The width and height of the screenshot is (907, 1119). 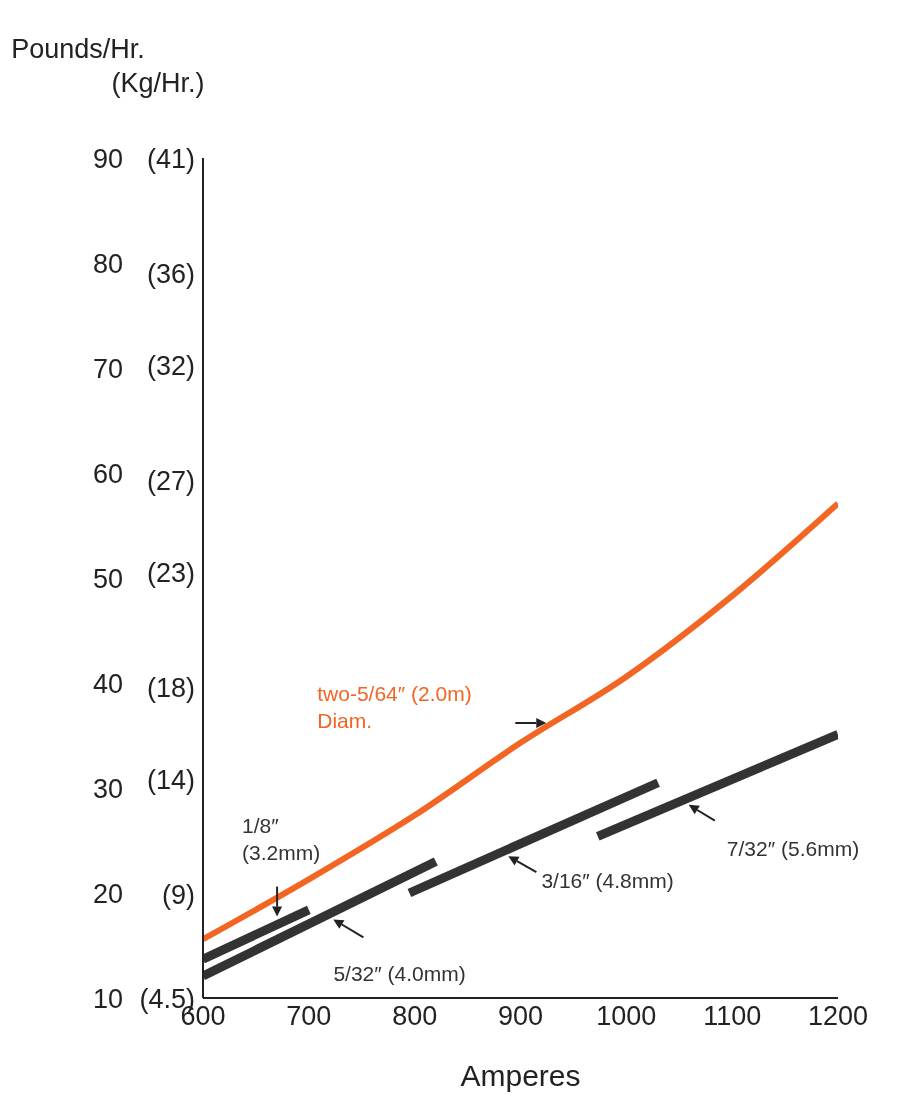 I want to click on x-tick-label: 1100, so click(x=732, y=1016).